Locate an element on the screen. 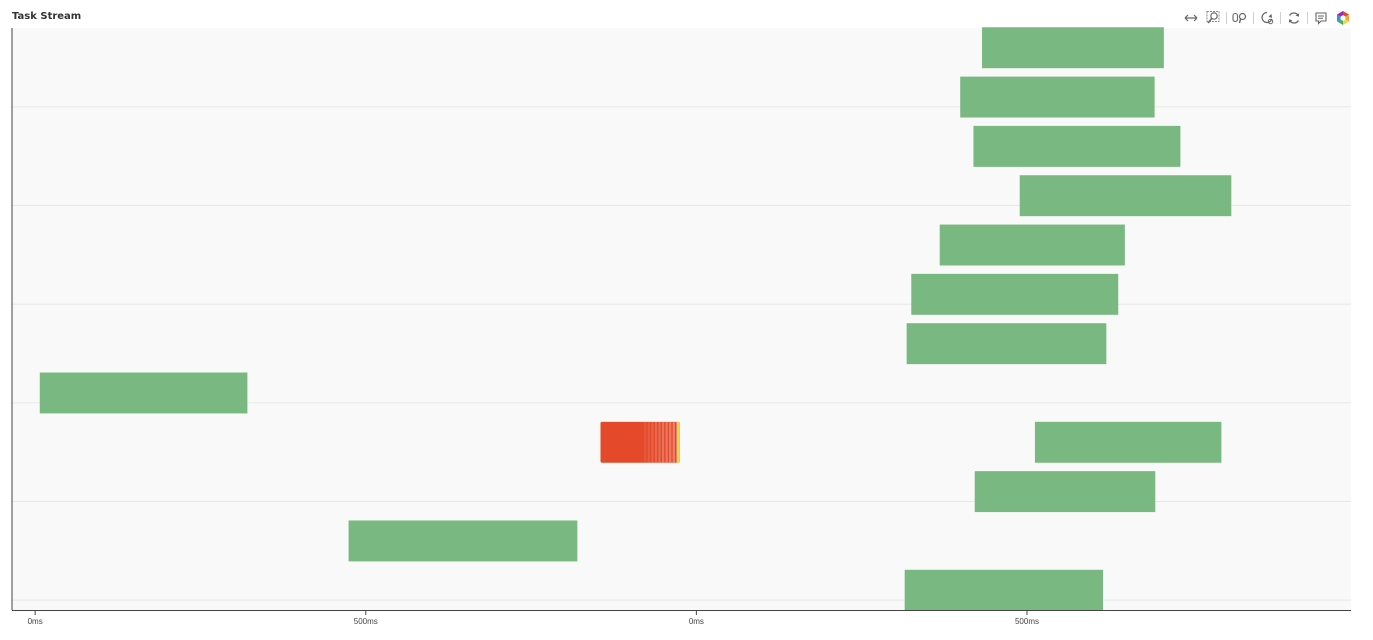 This screenshot has width=1373, height=640. pan-tool-icon is located at coordinates (1191, 18).